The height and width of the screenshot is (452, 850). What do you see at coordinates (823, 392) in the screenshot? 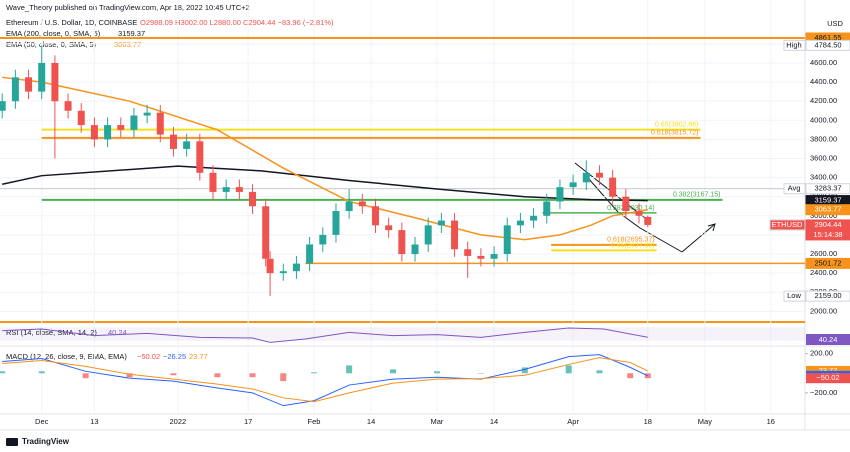
I see `macd-tick-label: −200.00` at bounding box center [823, 392].